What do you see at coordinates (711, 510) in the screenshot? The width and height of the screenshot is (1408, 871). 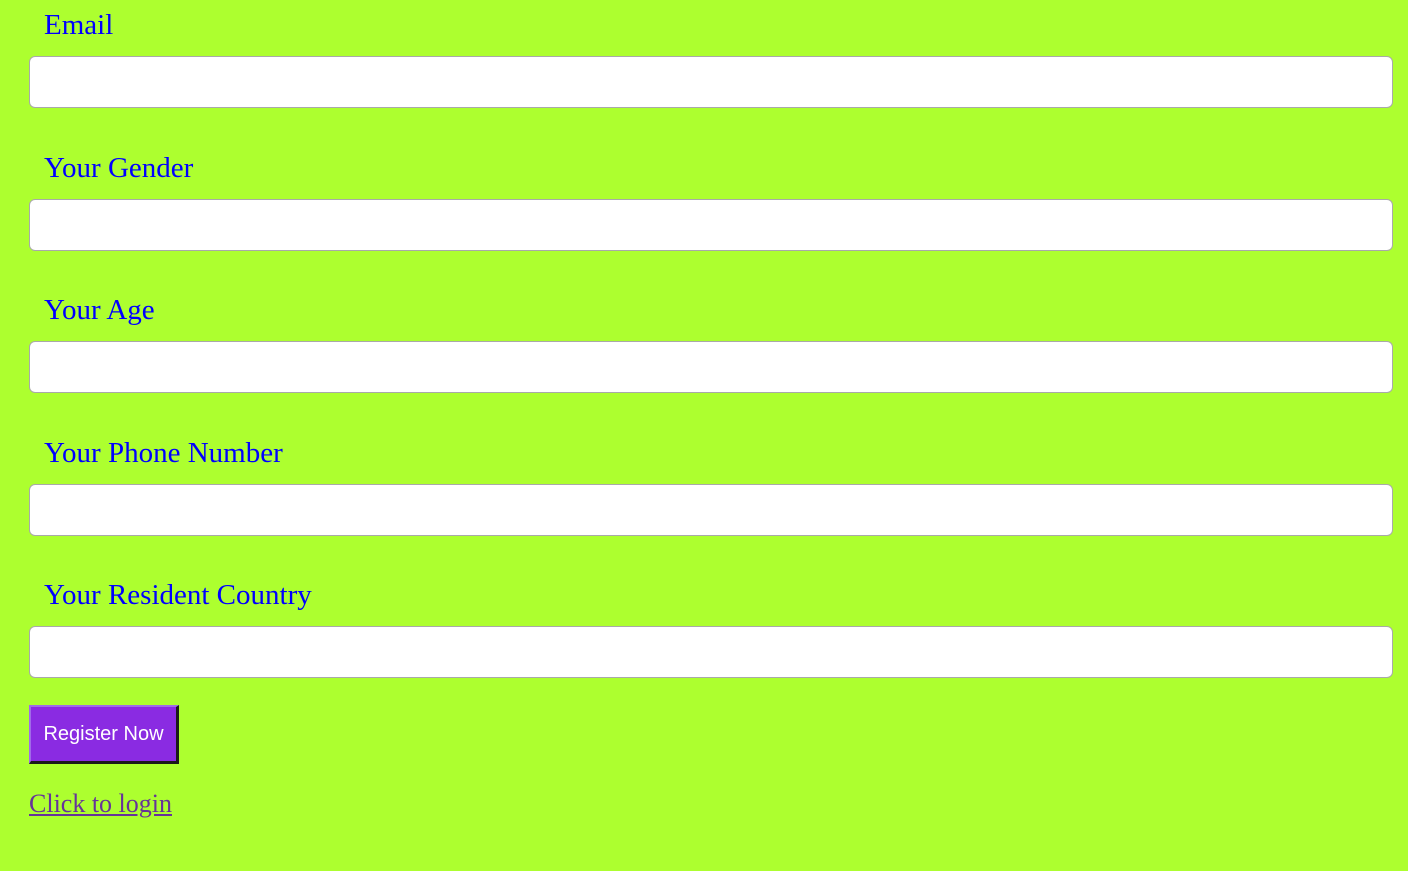 I see `phone-number-field` at bounding box center [711, 510].